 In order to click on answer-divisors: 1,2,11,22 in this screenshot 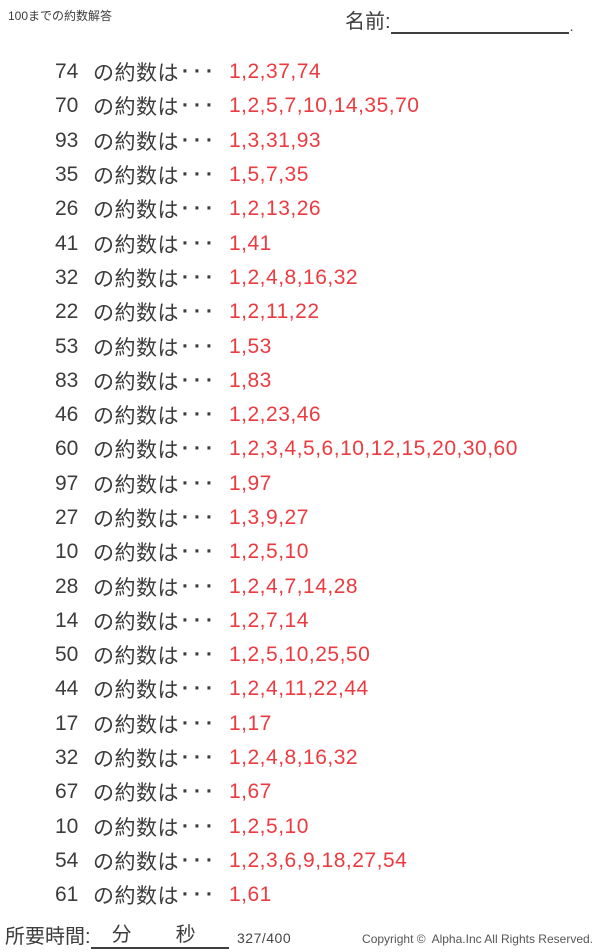, I will do `click(274, 312)`.